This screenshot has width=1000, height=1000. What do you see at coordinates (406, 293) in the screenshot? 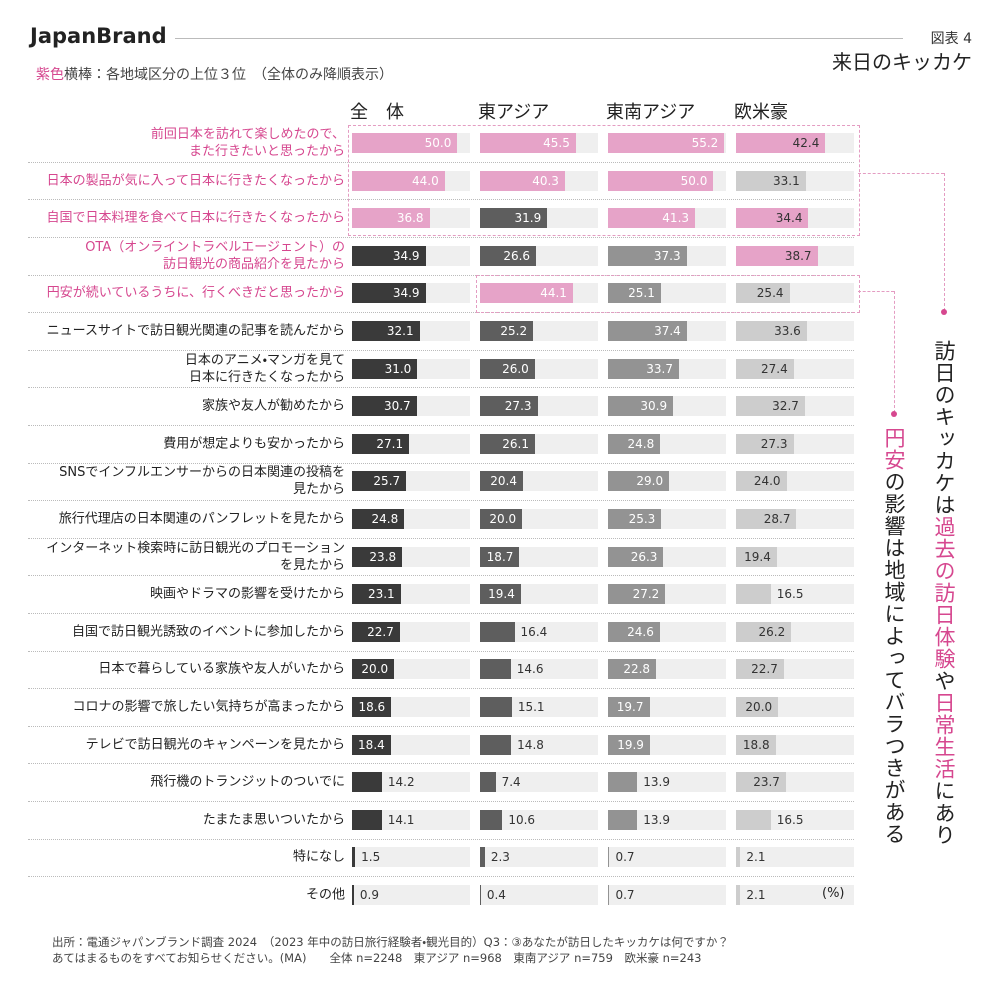
I see `value-label: 34.9` at bounding box center [406, 293].